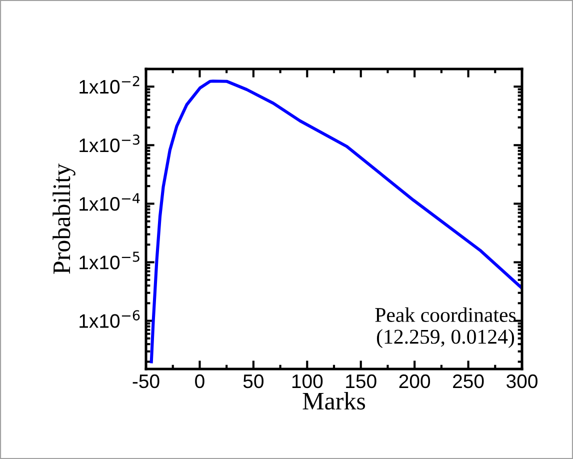  I want to click on x-tick-label: 250, so click(468, 381).